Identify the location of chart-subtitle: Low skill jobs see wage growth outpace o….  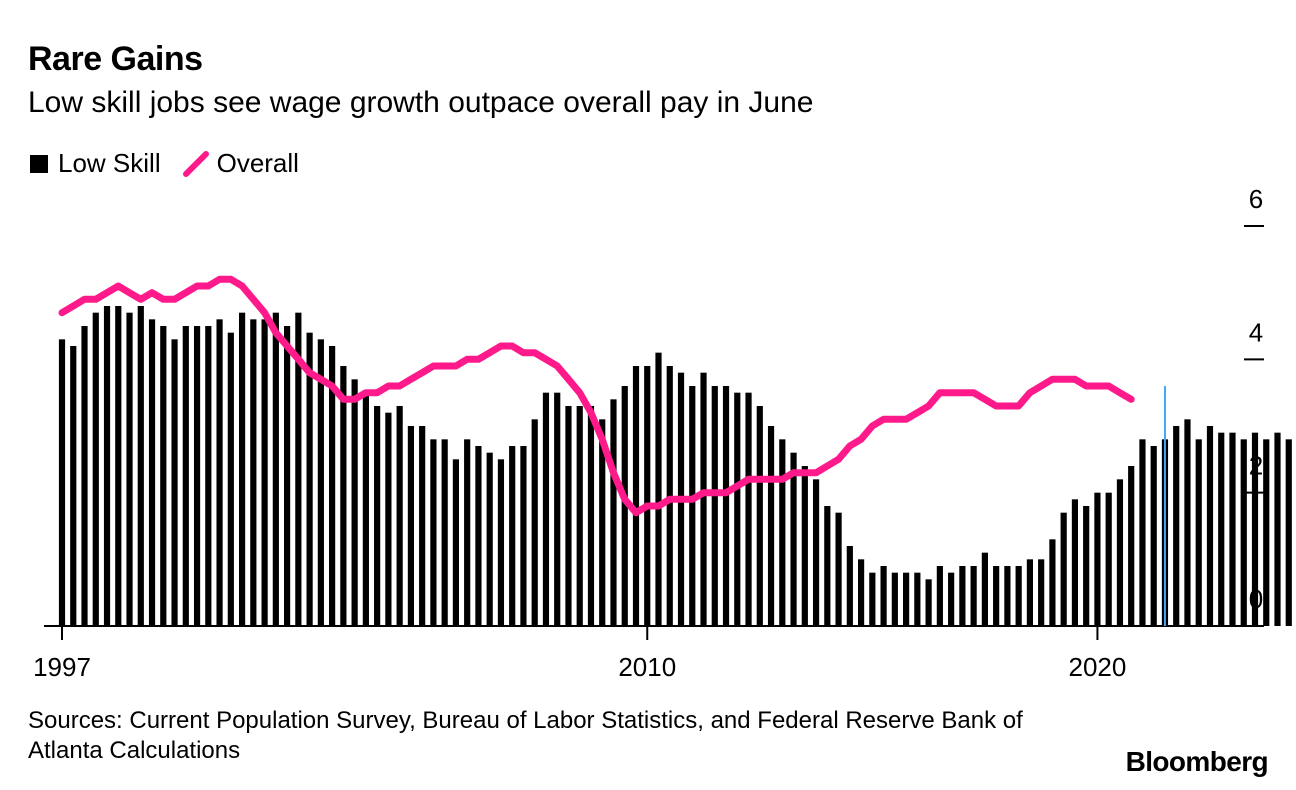
(421, 102).